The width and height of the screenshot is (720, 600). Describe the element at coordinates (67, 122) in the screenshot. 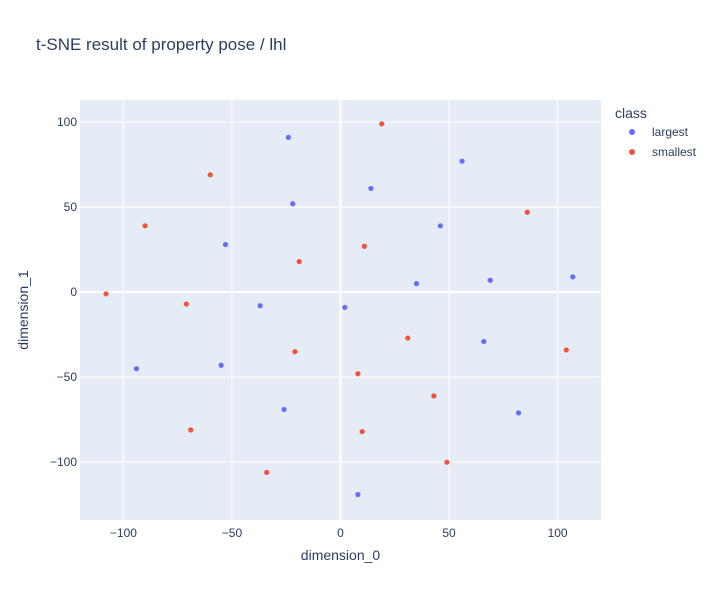

I see `y-tick-label: 100` at that location.